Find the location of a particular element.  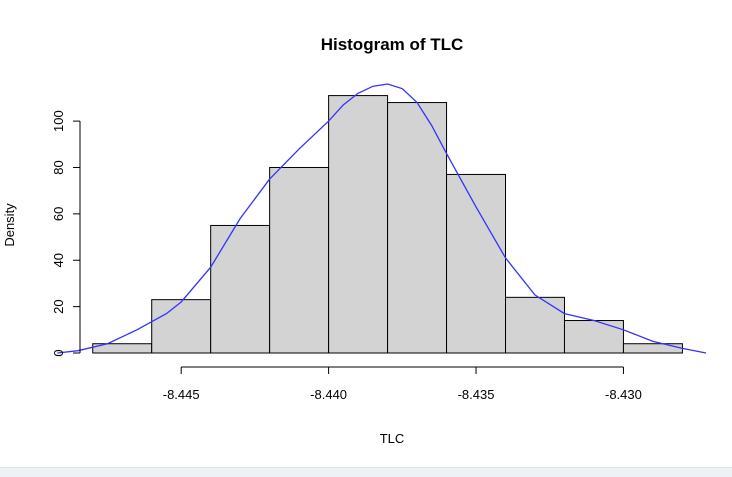

y-axis: 0 20 40 60 80 100 is located at coordinates (66, 233).